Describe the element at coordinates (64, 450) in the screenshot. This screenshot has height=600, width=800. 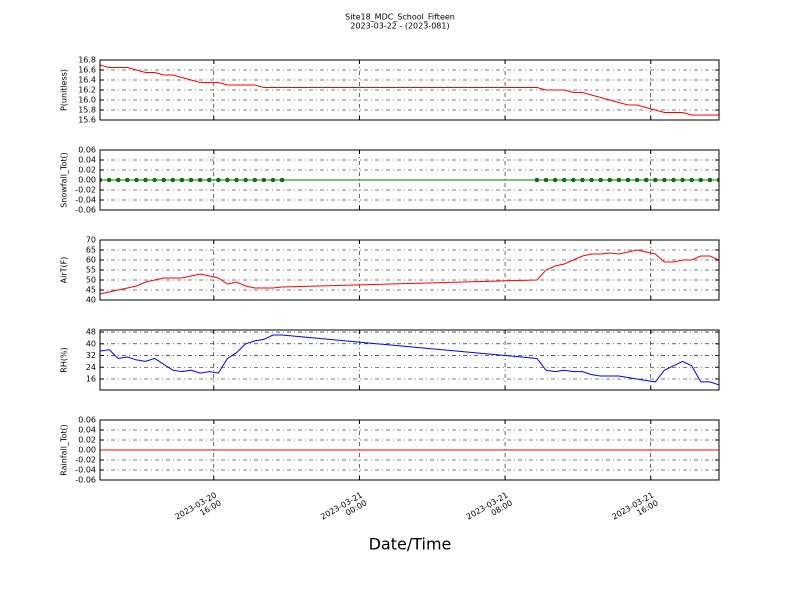
I see `y-axis-label: Rainfall_Tot()` at that location.